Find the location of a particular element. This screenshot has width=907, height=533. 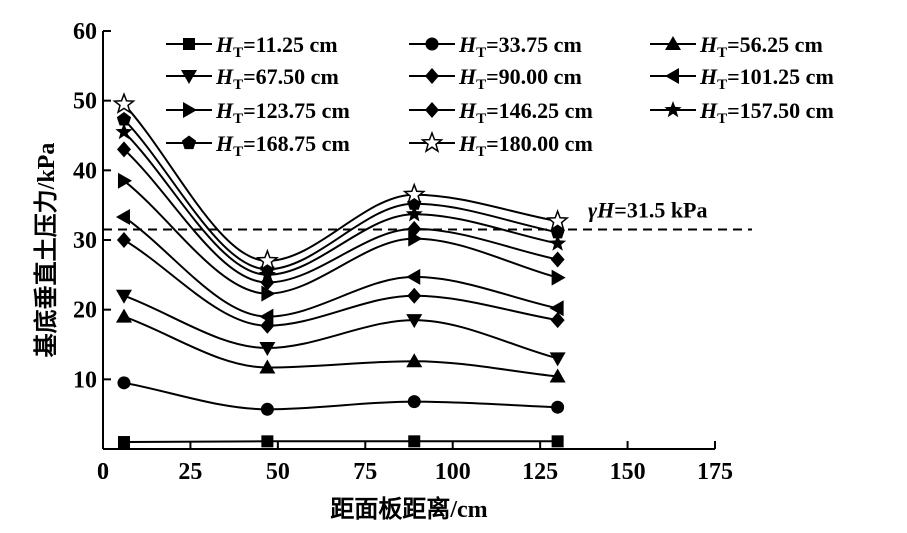

legend-label: HT=146.25 cm is located at coordinates (525, 112).